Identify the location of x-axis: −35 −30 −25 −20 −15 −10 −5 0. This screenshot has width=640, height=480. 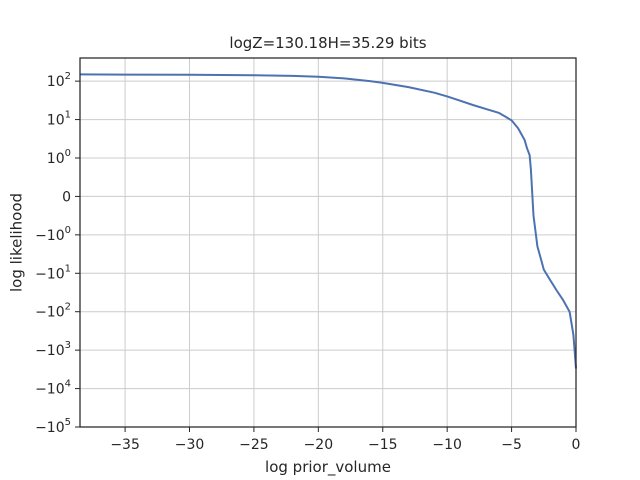
(345, 440).